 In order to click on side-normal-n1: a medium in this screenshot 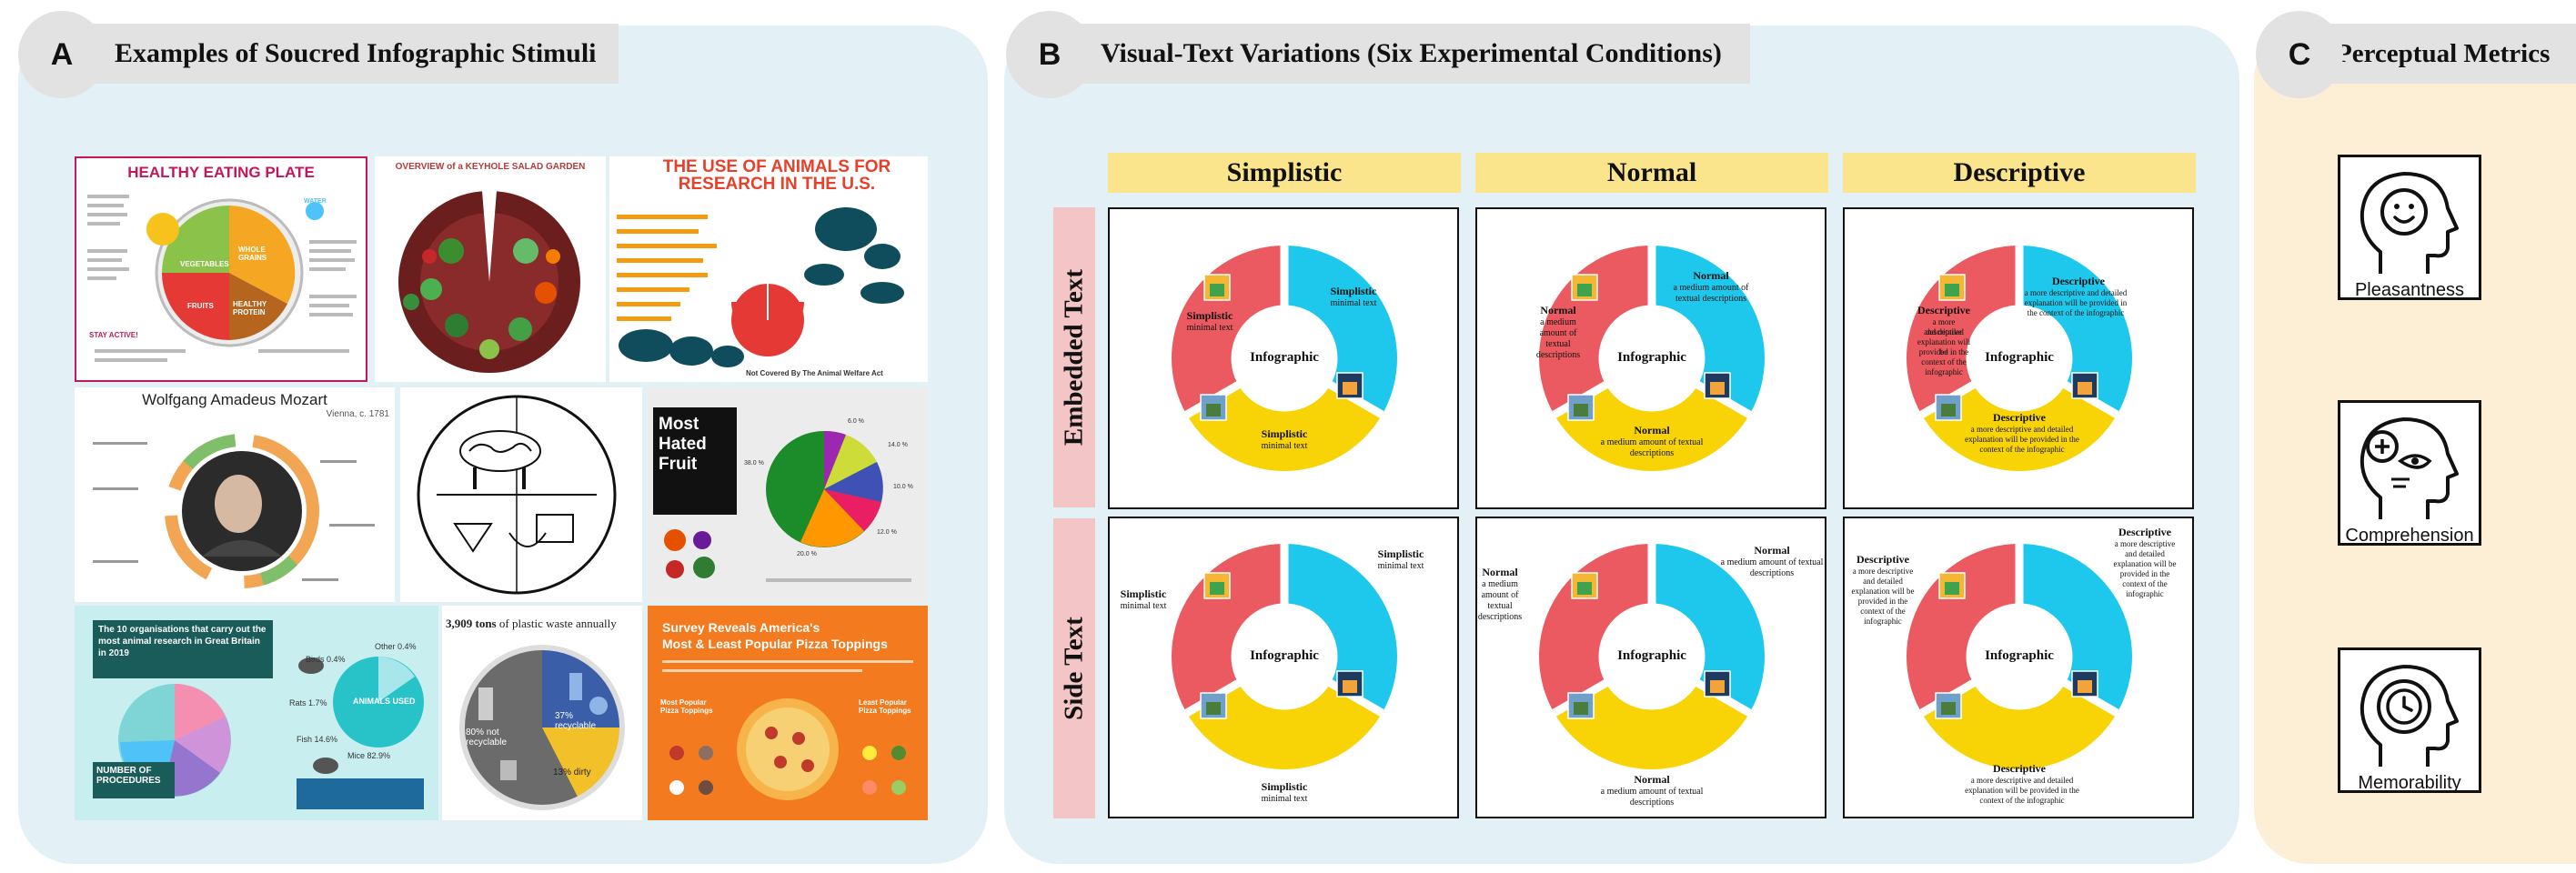, I will do `click(1500, 584)`.